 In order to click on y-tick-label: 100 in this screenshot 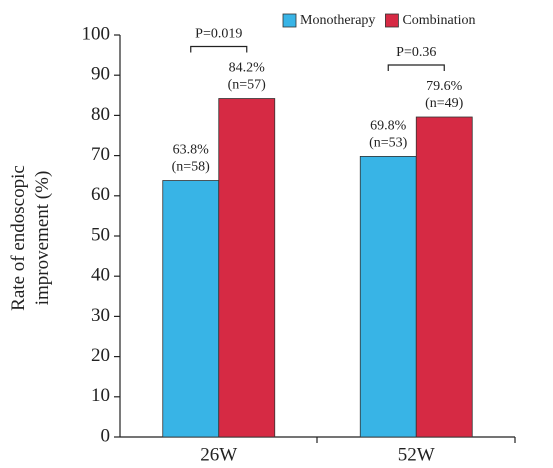, I will do `click(96, 33)`.